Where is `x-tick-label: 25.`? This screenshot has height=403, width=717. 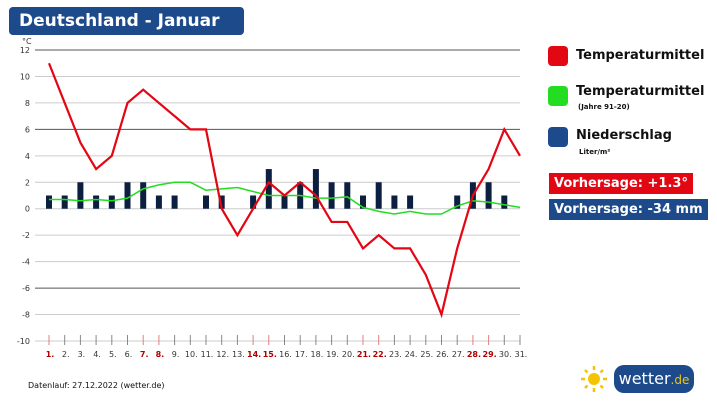
x-tick-label: 25. is located at coordinates (426, 354).